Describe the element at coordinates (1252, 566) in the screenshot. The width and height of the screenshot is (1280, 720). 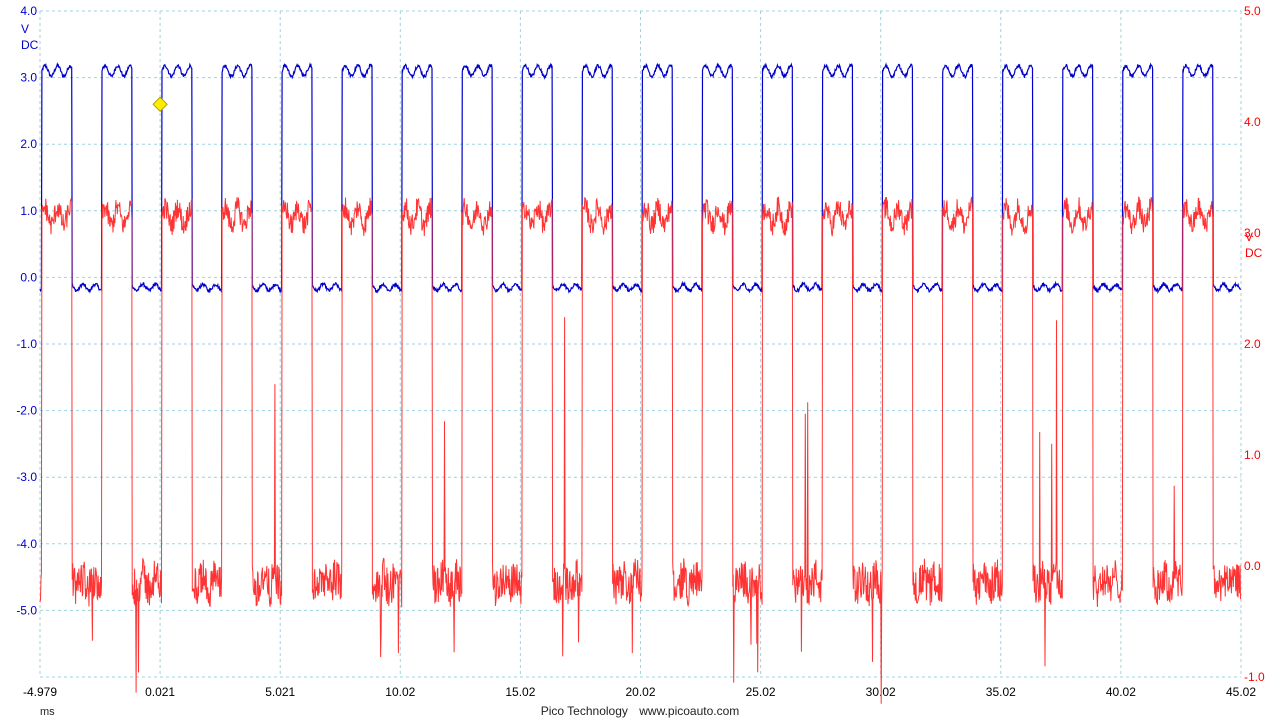
I see `right-tick-label: 0.0` at that location.